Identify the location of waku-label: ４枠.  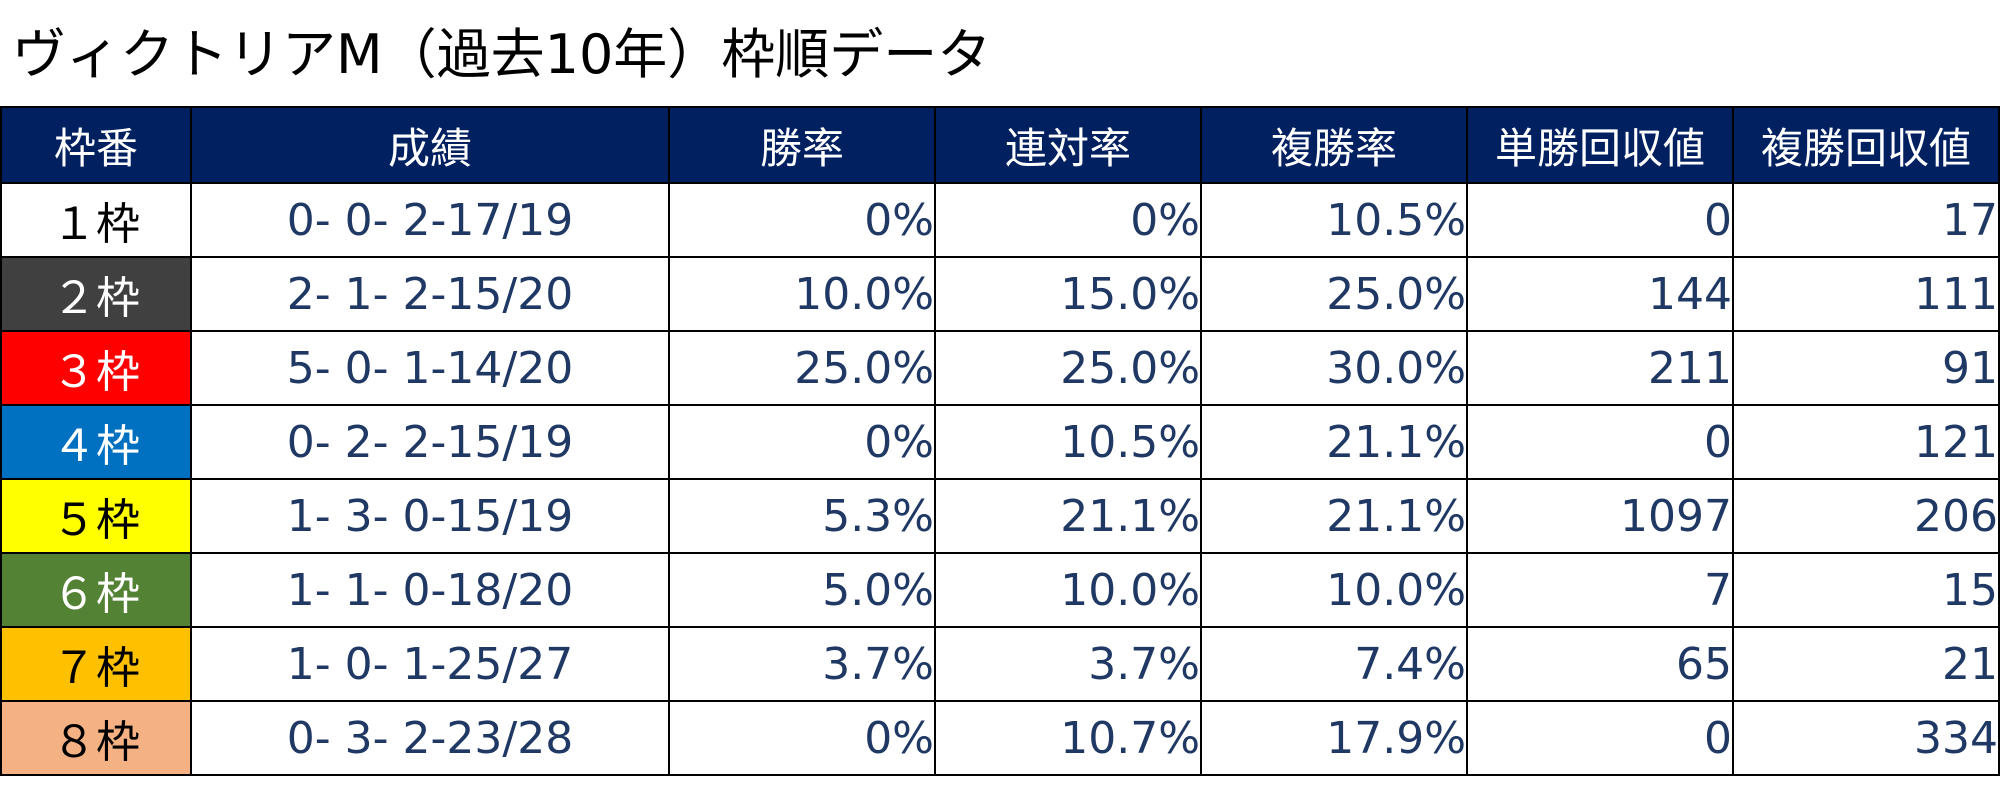
(96, 442).